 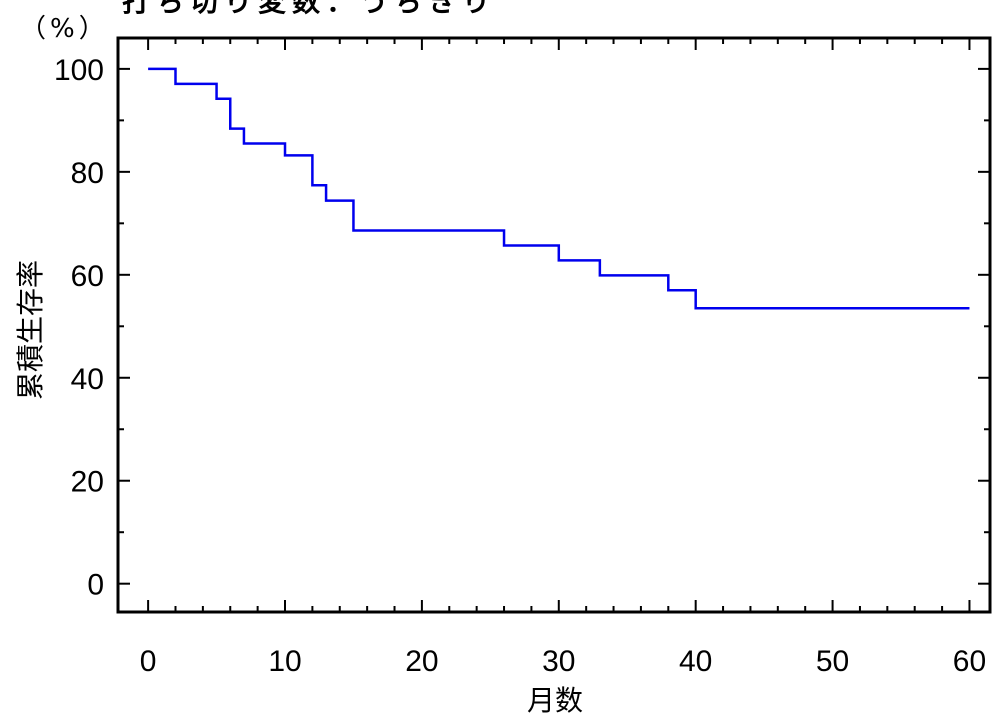 What do you see at coordinates (969, 661) in the screenshot?
I see `x-tick-label: 60` at bounding box center [969, 661].